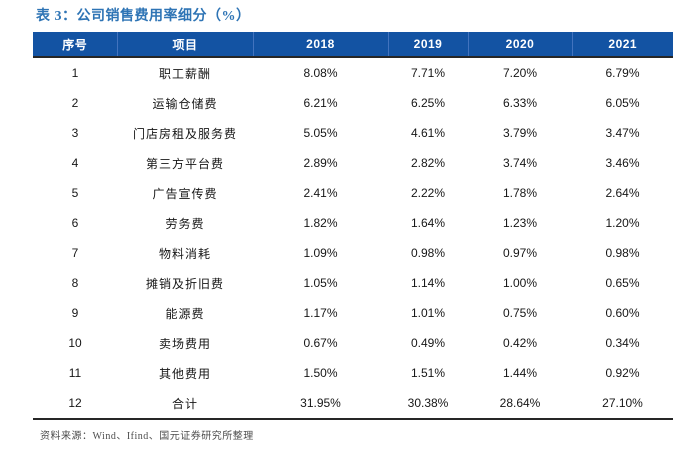 This screenshot has height=456, width=689. Describe the element at coordinates (320, 343) in the screenshot. I see `table-cell: 0.67%` at that location.